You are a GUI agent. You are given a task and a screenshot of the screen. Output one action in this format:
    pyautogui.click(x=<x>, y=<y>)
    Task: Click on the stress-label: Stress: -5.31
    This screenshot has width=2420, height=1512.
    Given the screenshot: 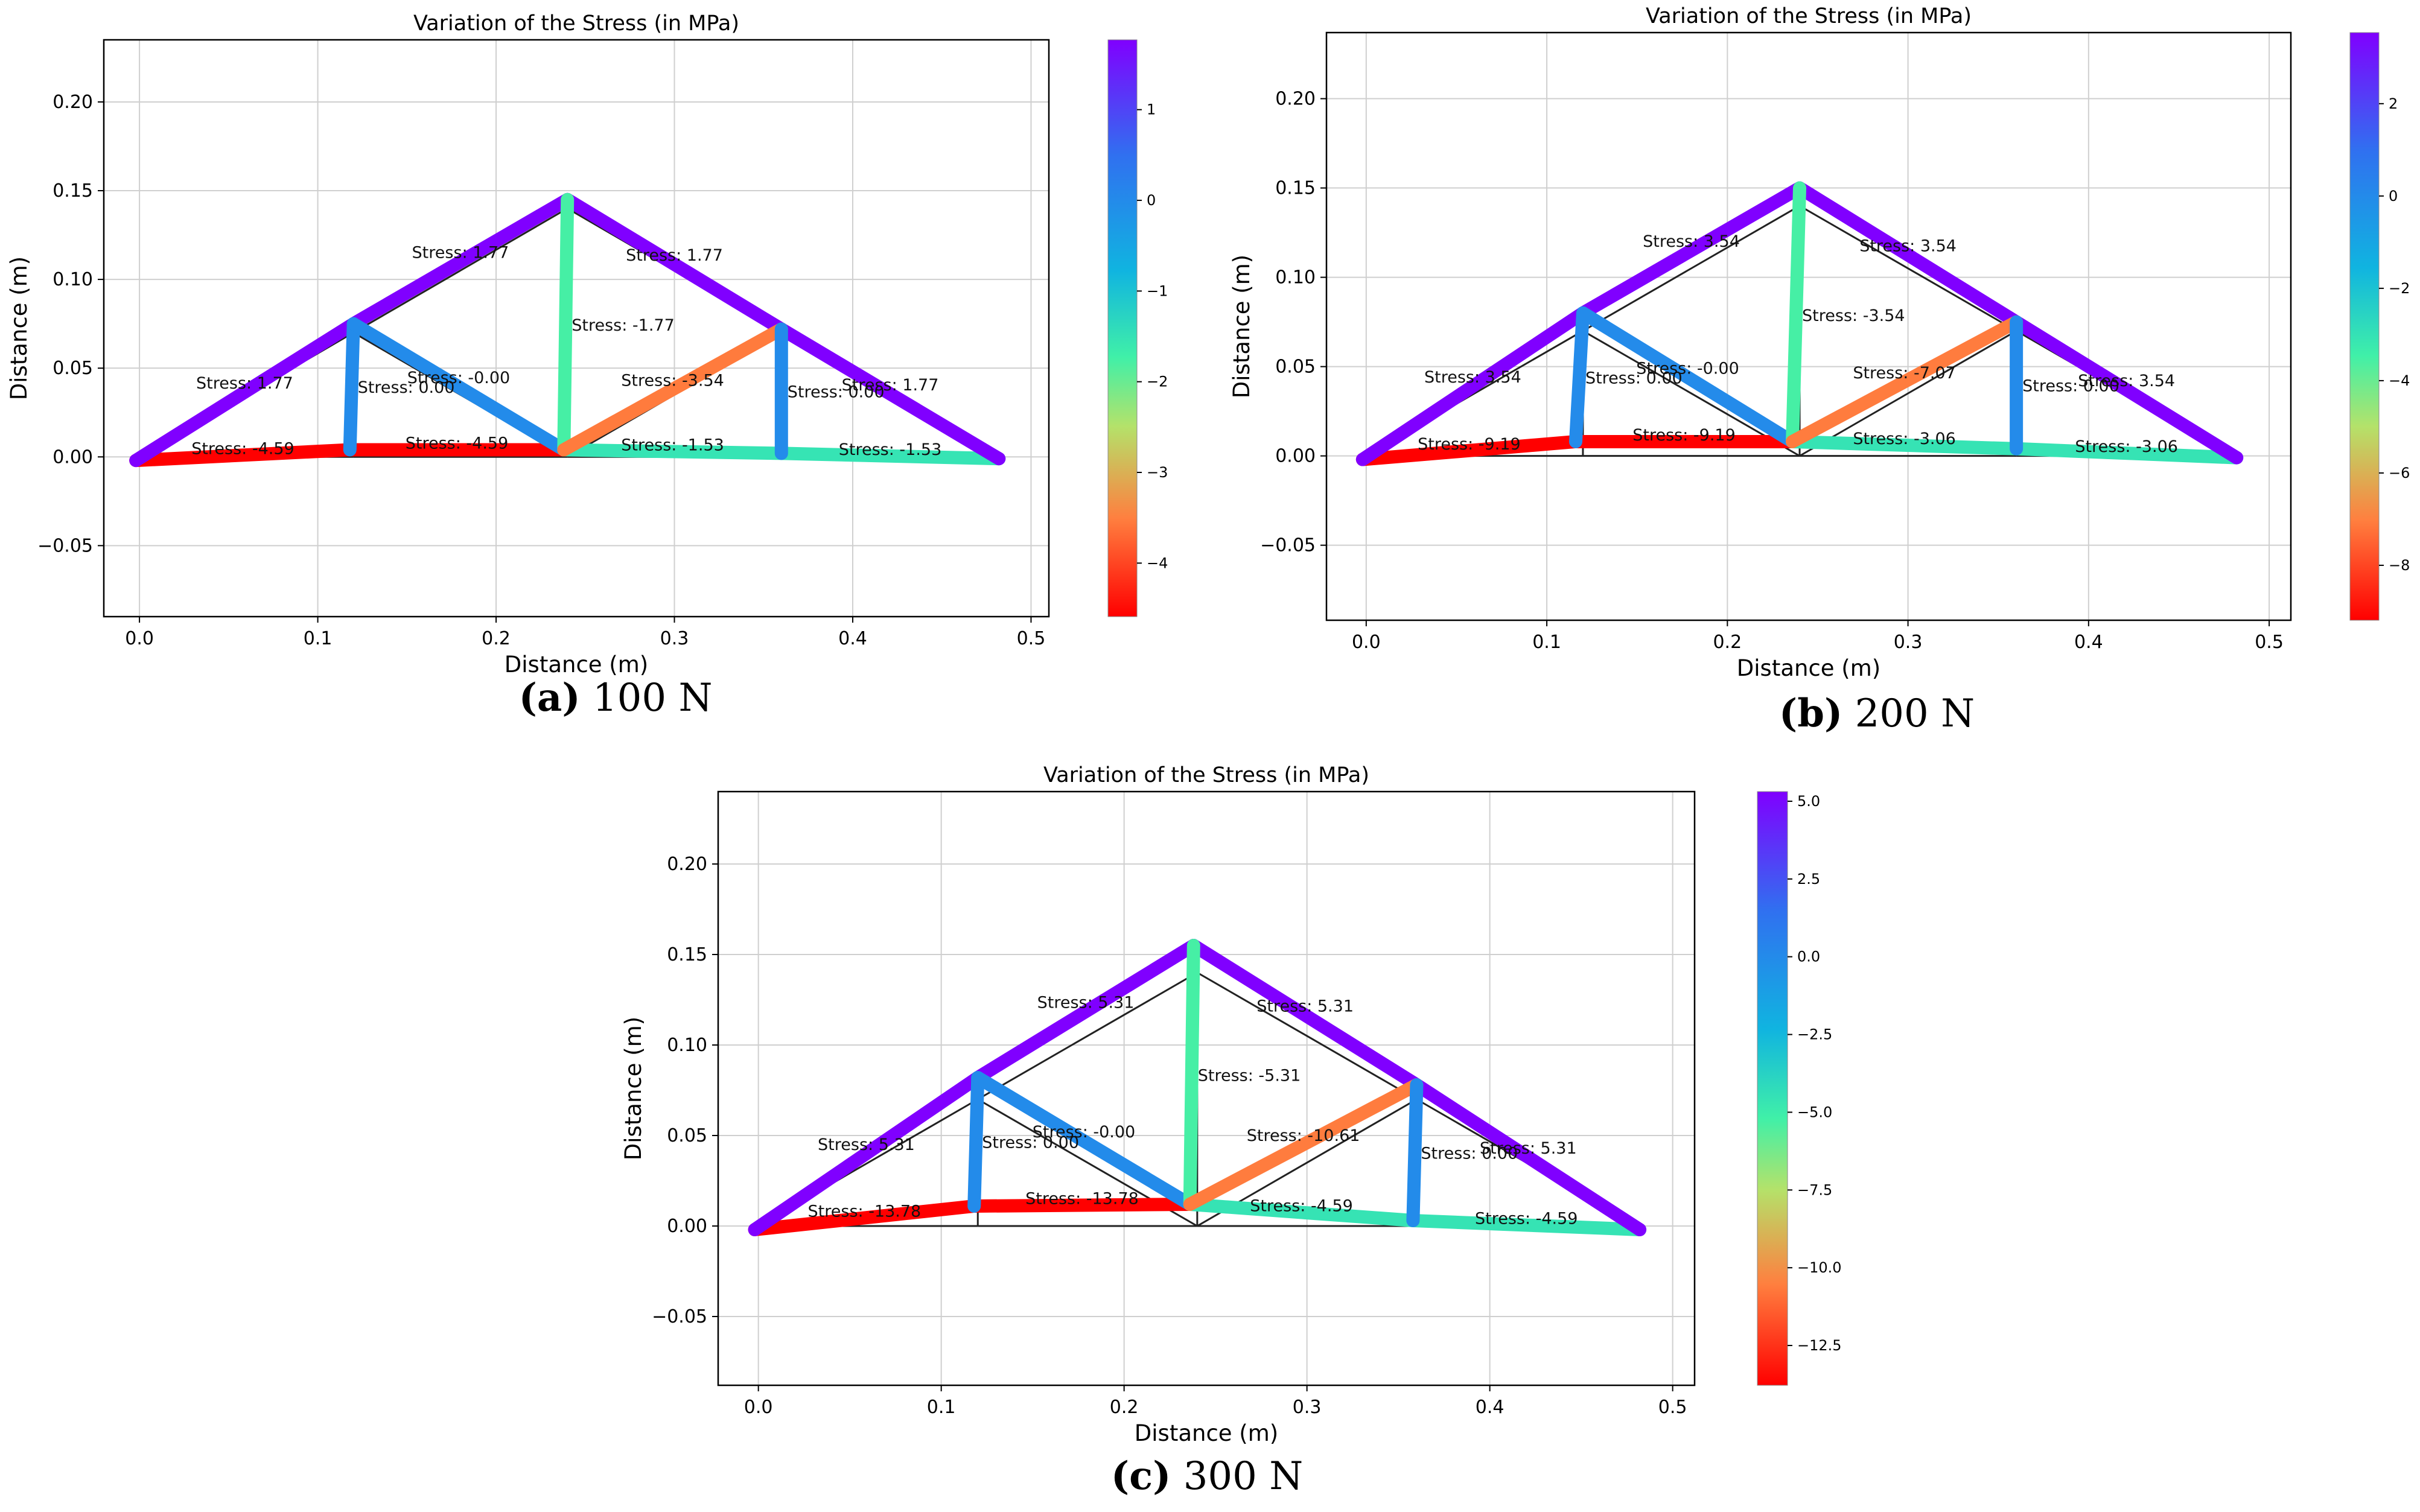 What is the action you would take?
    pyautogui.click(x=1249, y=1076)
    